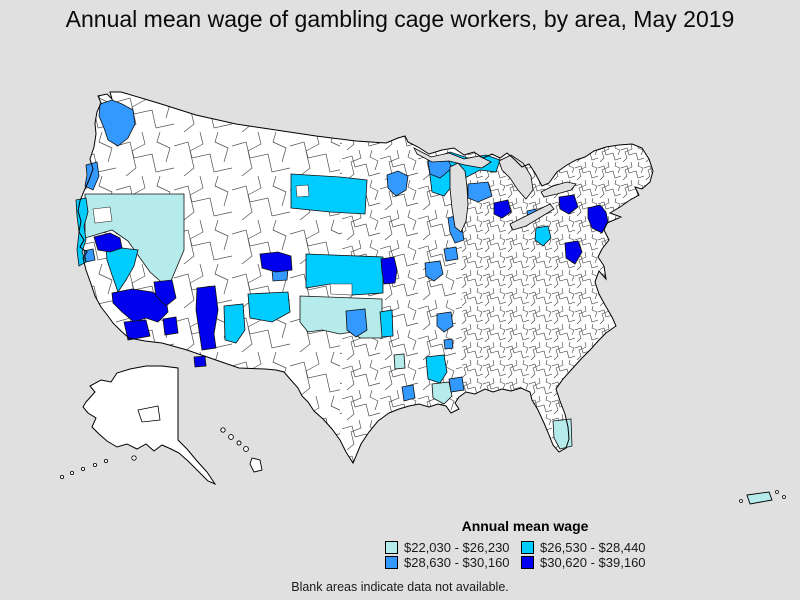  I want to click on region-new-mexico-northeast, so click(269, 307).